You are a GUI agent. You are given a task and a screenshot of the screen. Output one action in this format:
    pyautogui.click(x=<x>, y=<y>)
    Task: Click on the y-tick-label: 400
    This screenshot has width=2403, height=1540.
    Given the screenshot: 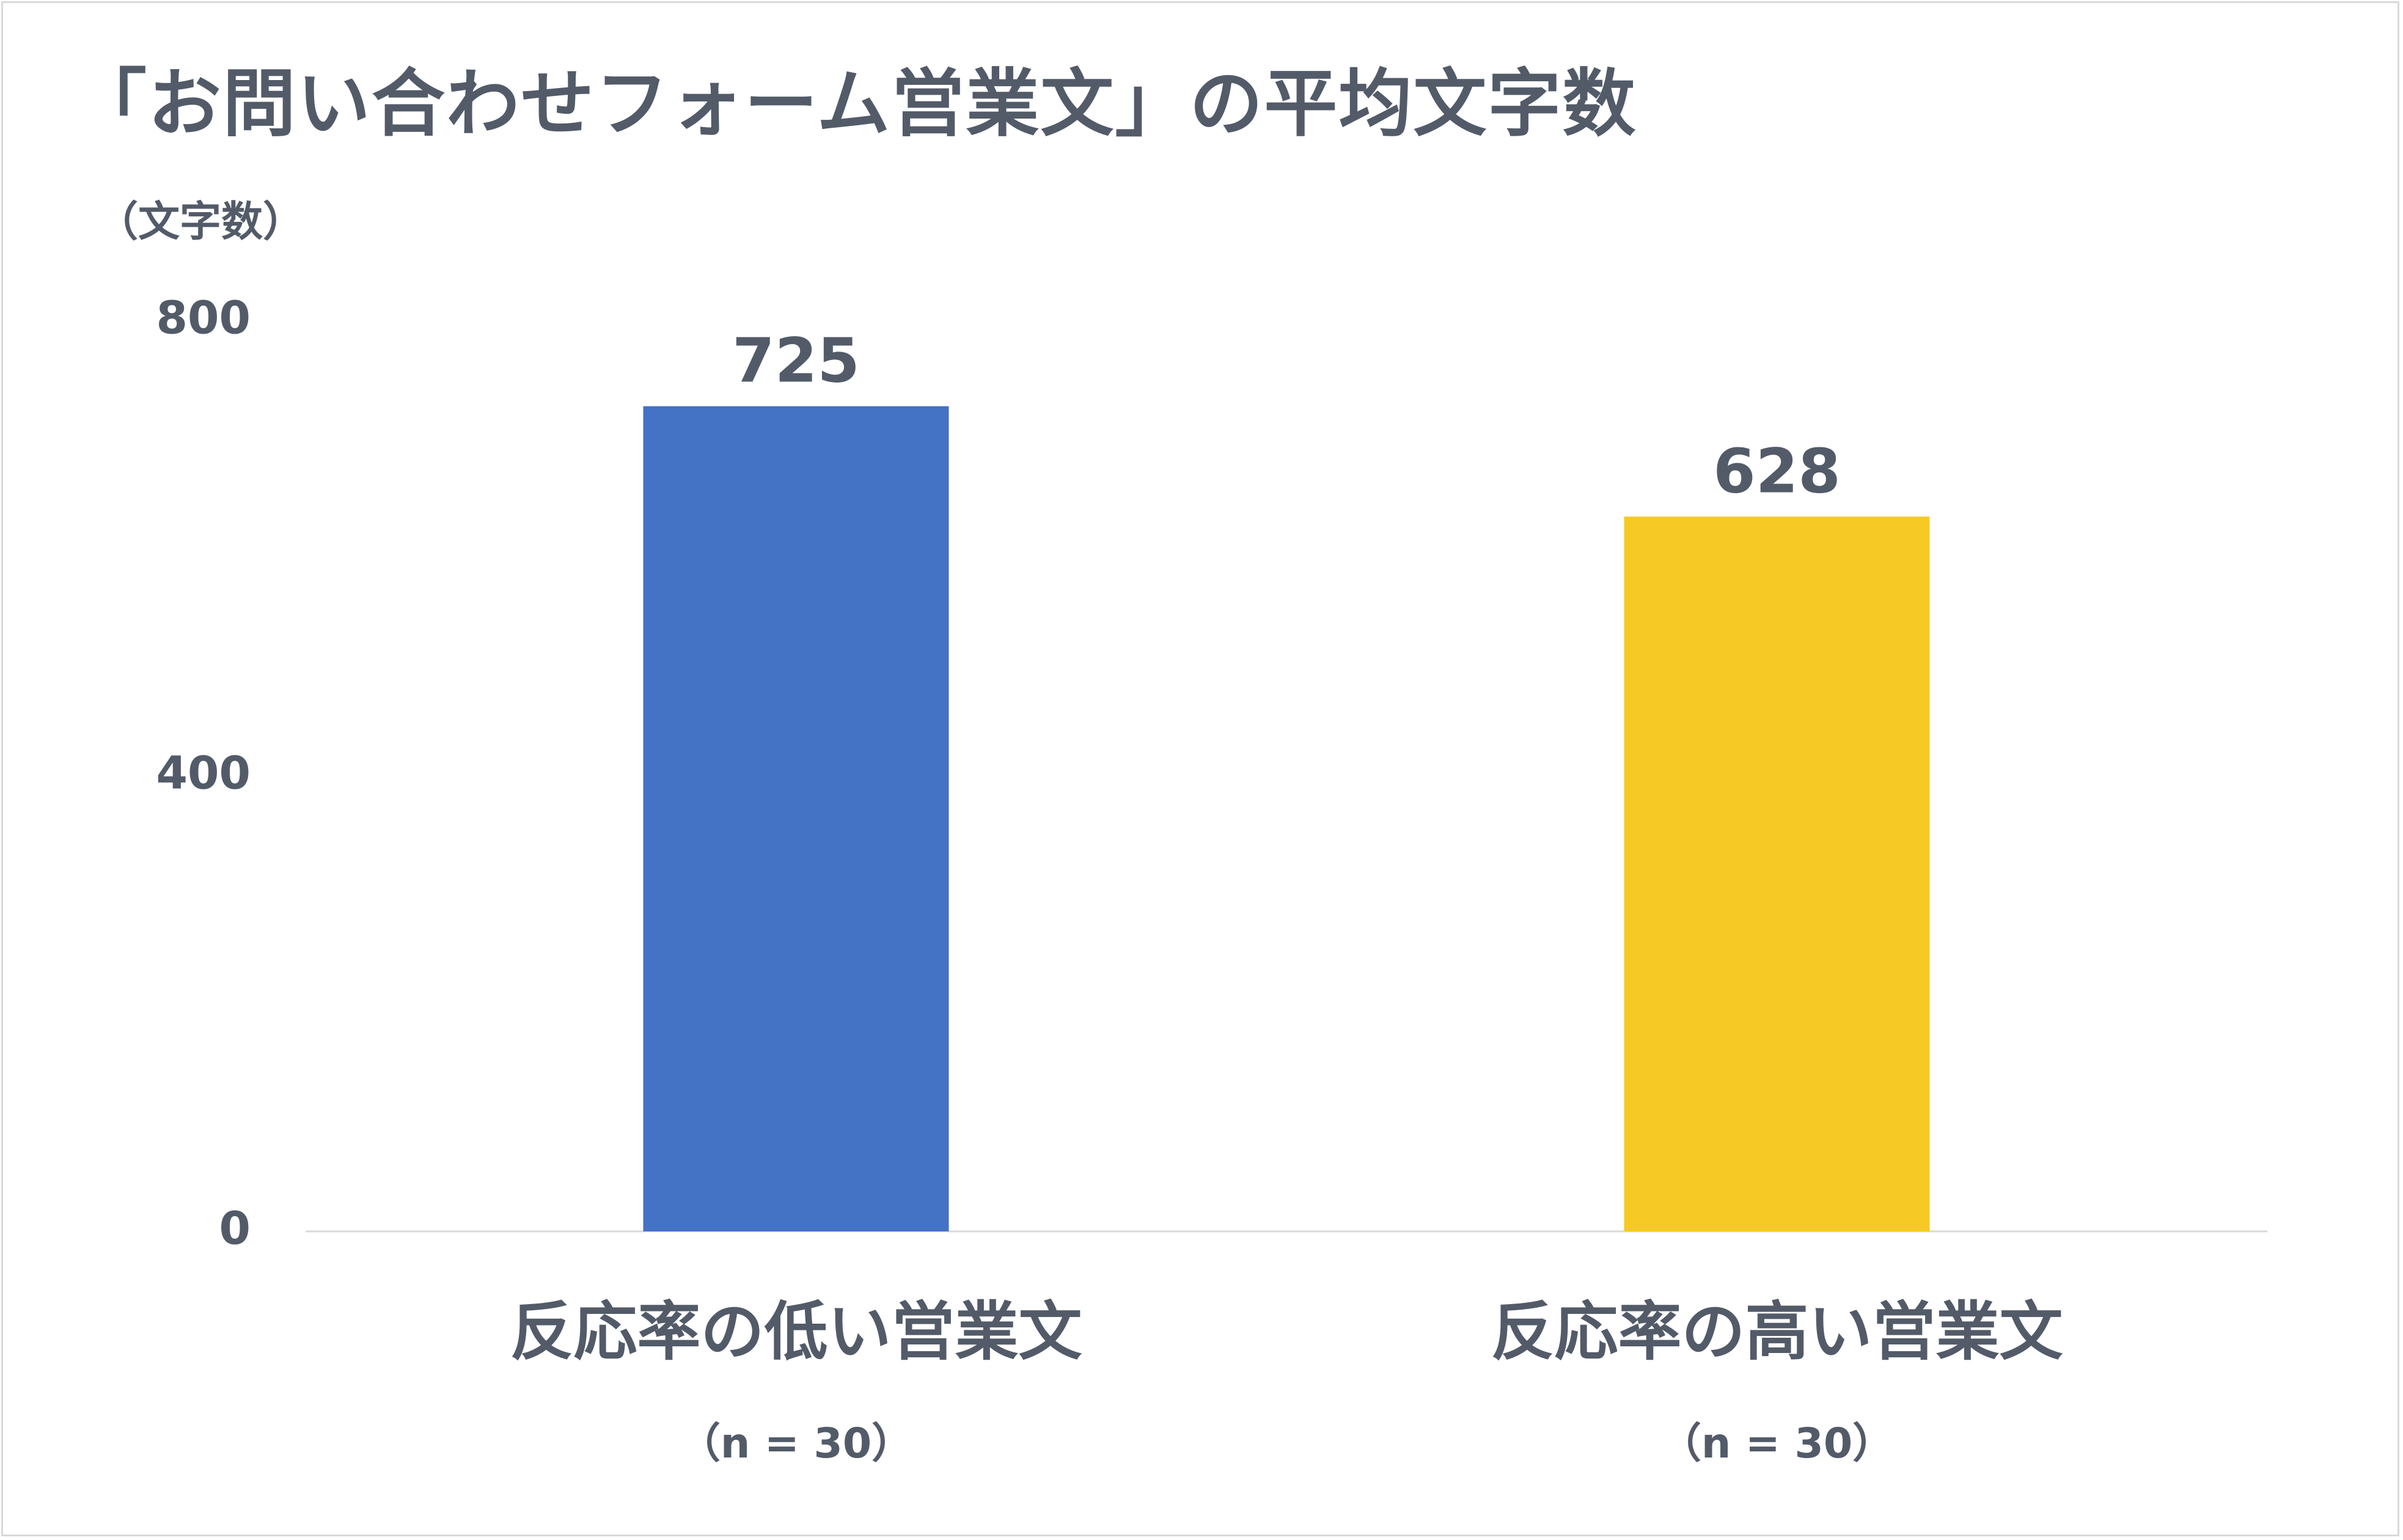 What is the action you would take?
    pyautogui.click(x=204, y=774)
    